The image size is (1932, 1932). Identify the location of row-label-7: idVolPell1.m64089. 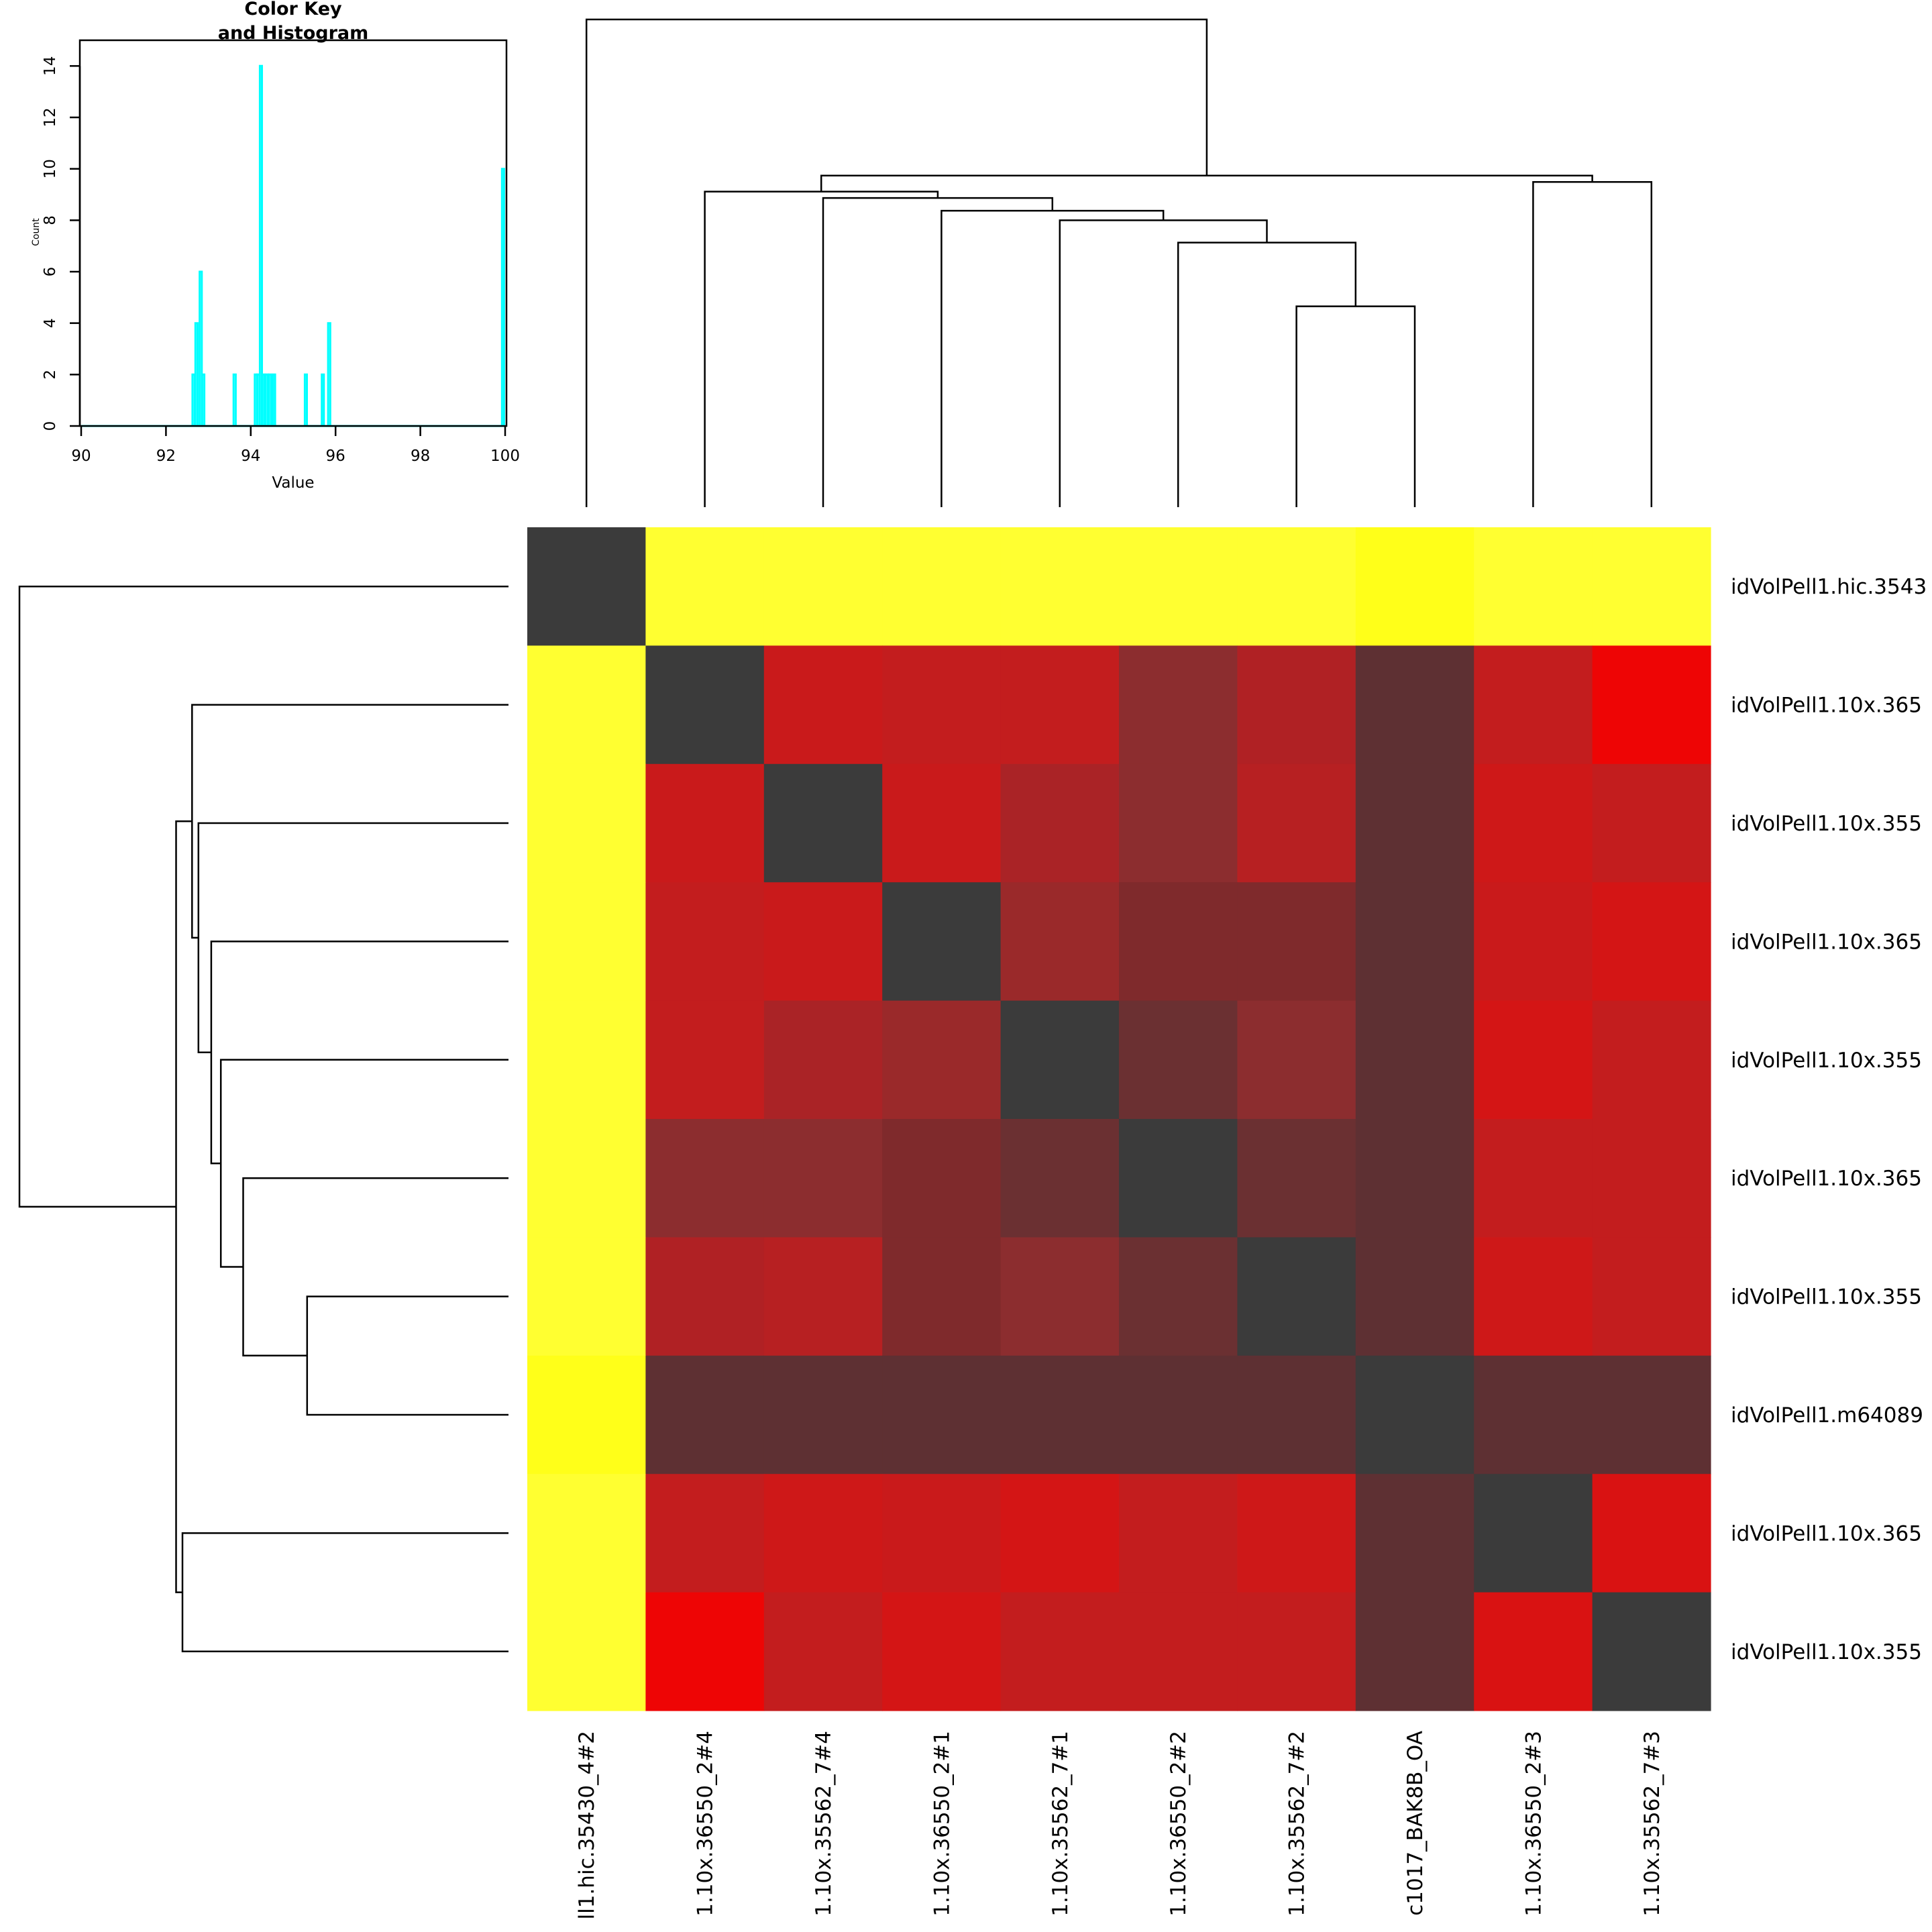
(1827, 1415).